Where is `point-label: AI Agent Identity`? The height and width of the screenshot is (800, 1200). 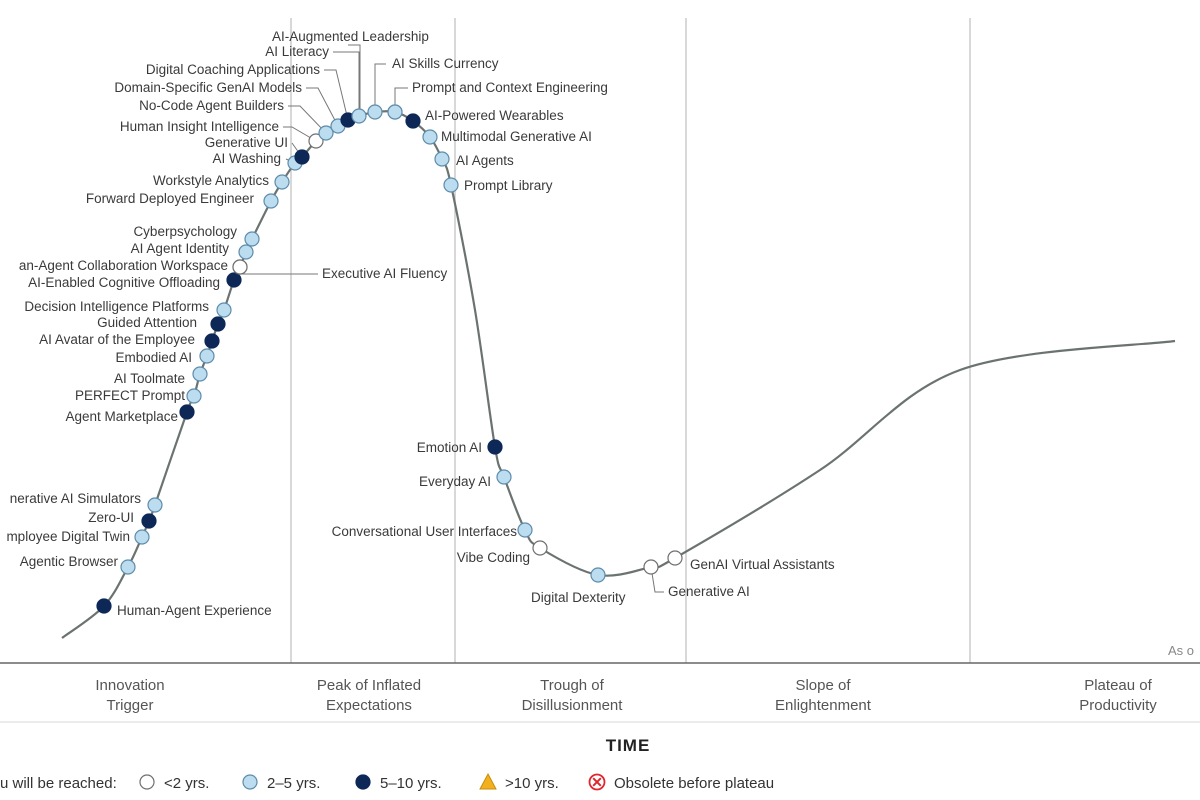
point-label: AI Agent Identity is located at coordinates (180, 248).